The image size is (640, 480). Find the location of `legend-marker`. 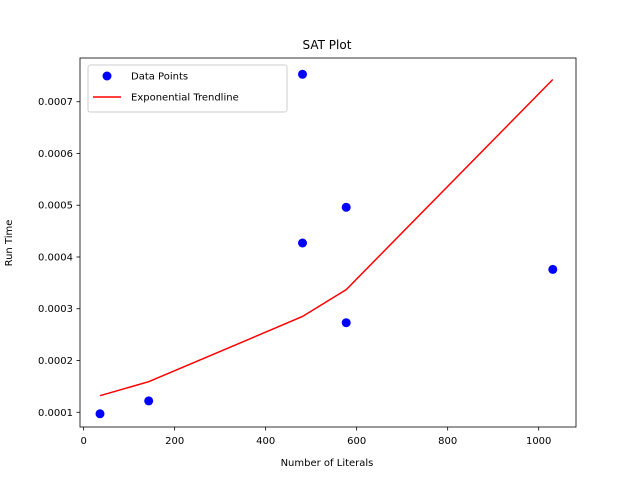

legend-marker is located at coordinates (107, 76).